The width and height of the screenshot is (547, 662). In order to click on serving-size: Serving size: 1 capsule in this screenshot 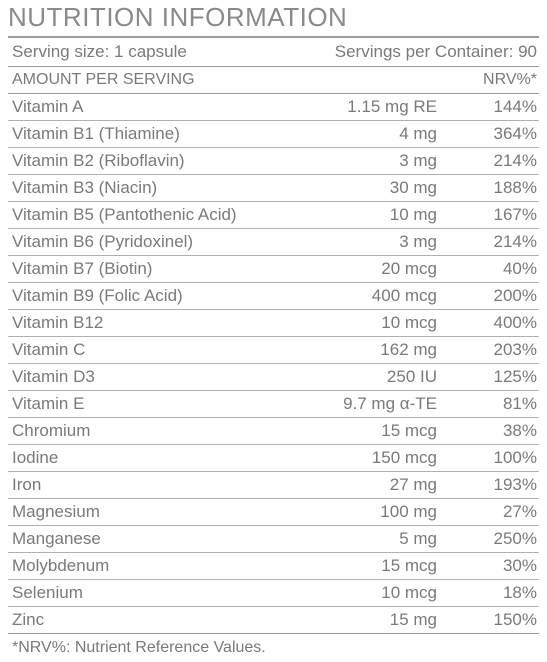, I will do `click(99, 51)`.